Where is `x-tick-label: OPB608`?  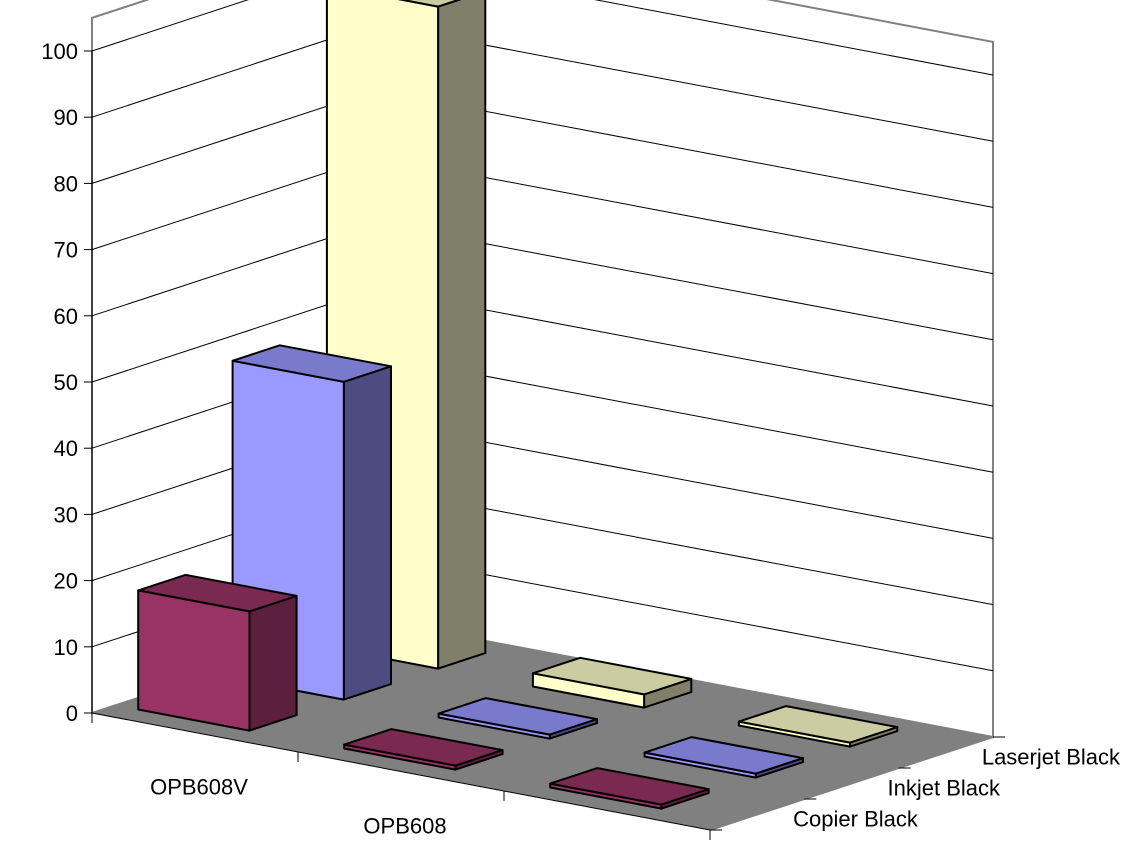
x-tick-label: OPB608 is located at coordinates (404, 826).